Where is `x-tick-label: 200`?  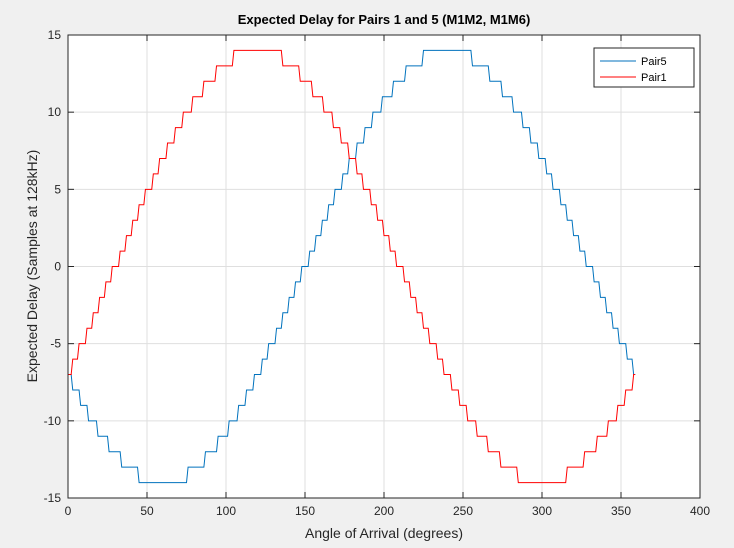 x-tick-label: 200 is located at coordinates (384, 511).